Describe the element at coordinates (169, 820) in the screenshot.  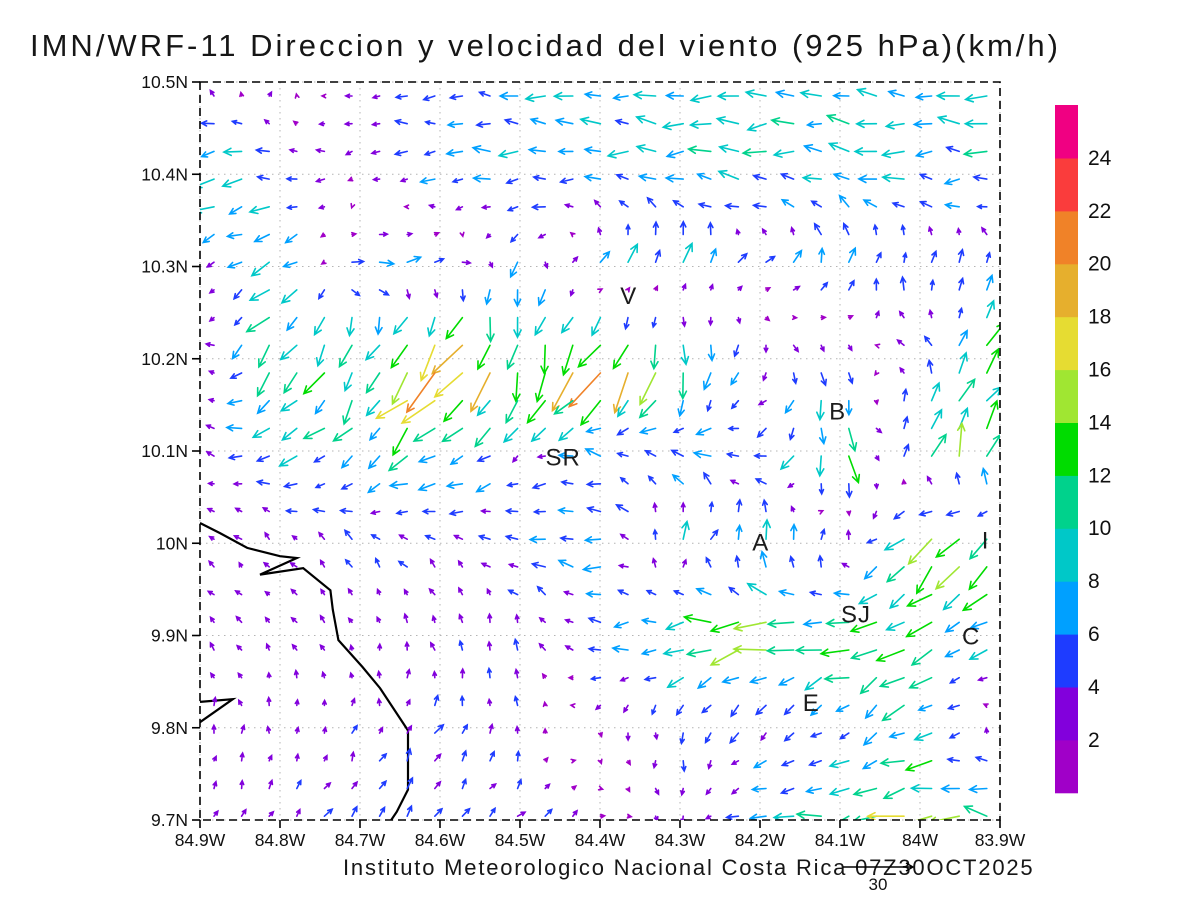
I see `y-tick-label: 9.7N` at that location.